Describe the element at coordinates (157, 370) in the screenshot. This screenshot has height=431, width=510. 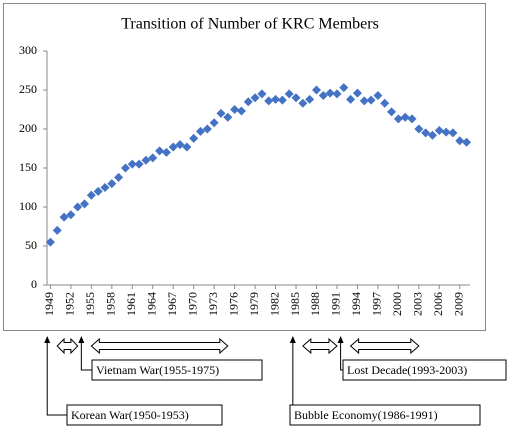
I see `annotation-label: Vietnam War(1955-1975)` at that location.